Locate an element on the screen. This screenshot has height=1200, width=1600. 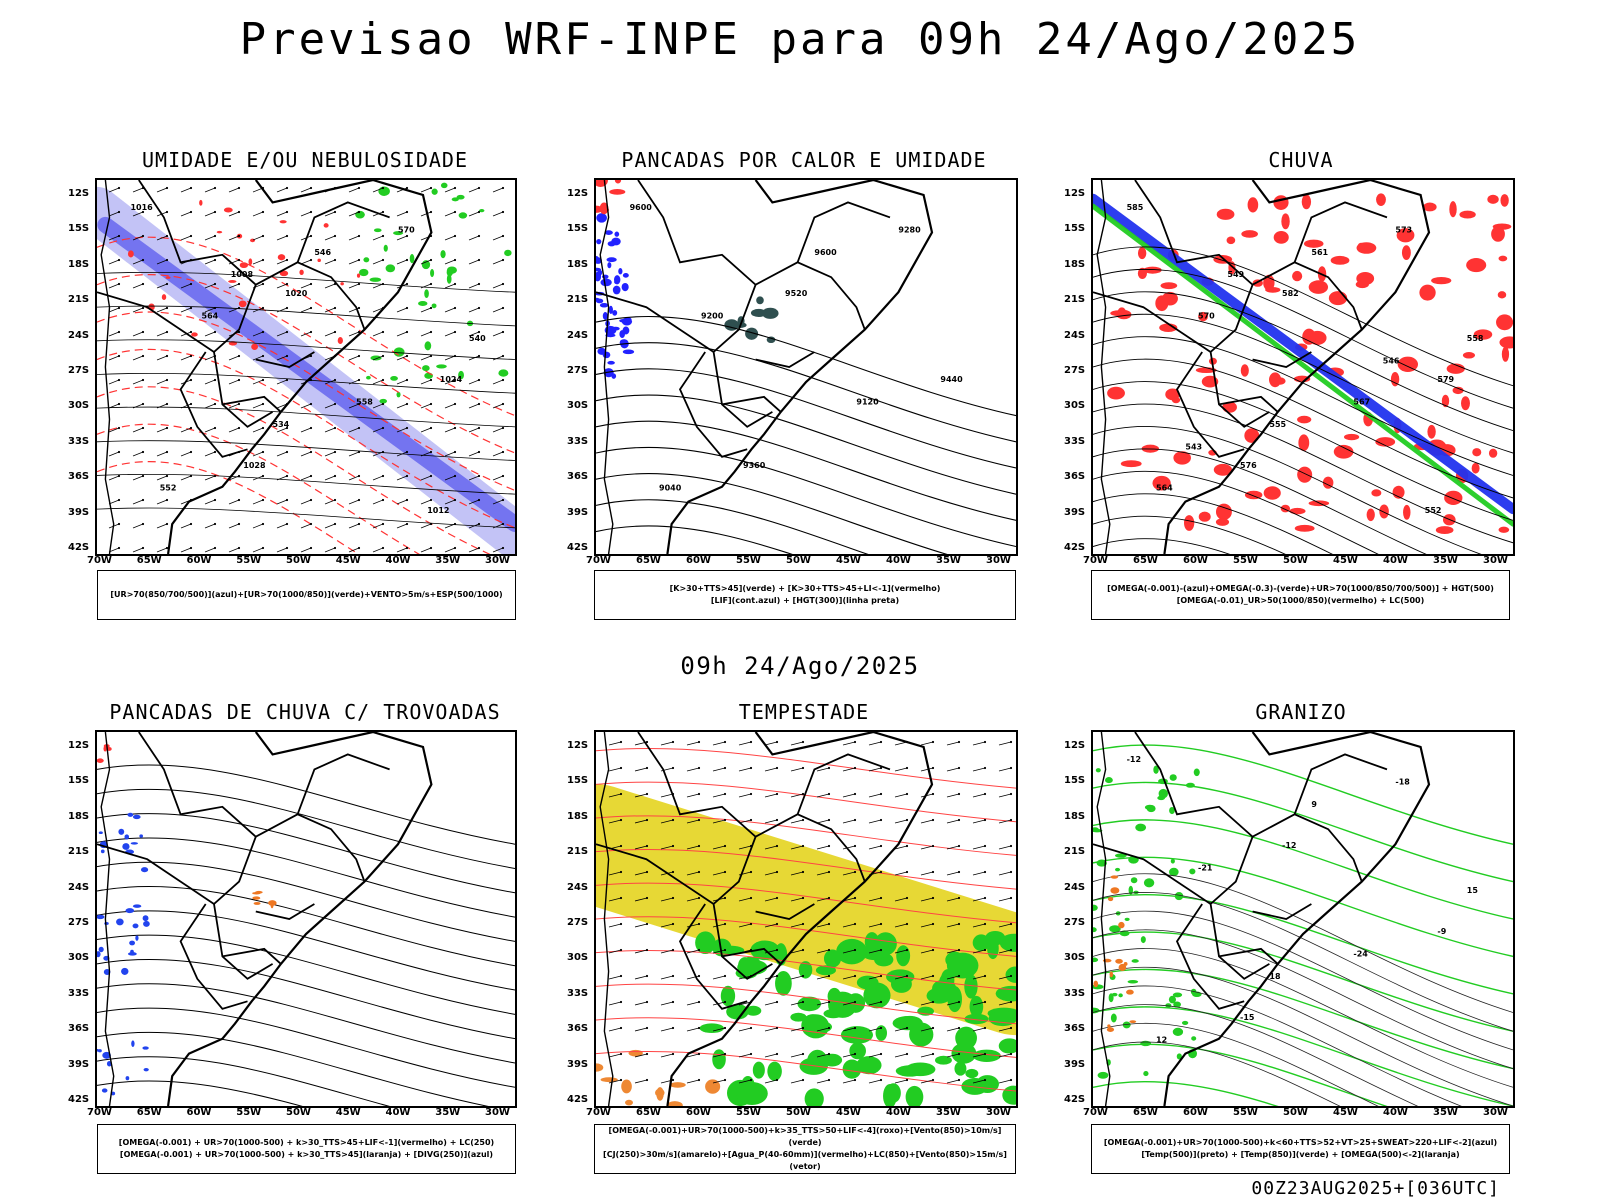
contour-label: 1016 is located at coordinates (141, 207).